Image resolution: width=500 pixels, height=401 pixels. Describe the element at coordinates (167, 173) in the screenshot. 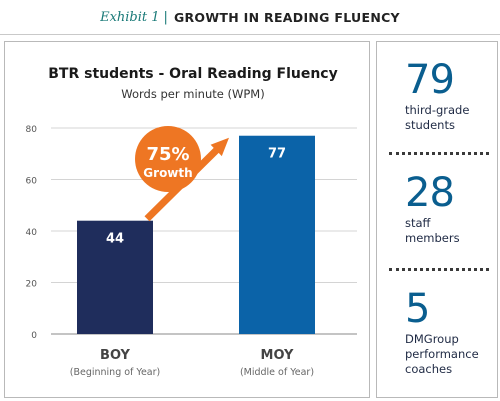

I see `growth-label: Growth` at that location.